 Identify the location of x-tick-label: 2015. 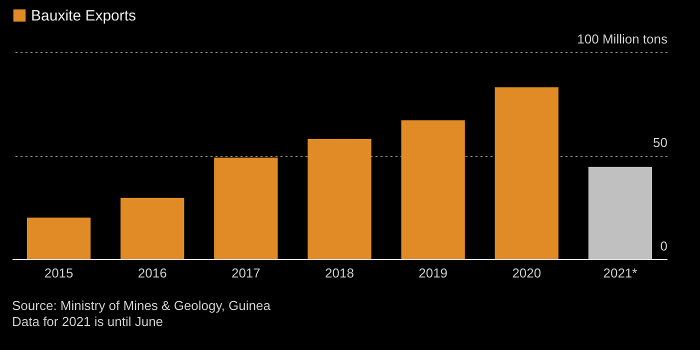
(59, 273).